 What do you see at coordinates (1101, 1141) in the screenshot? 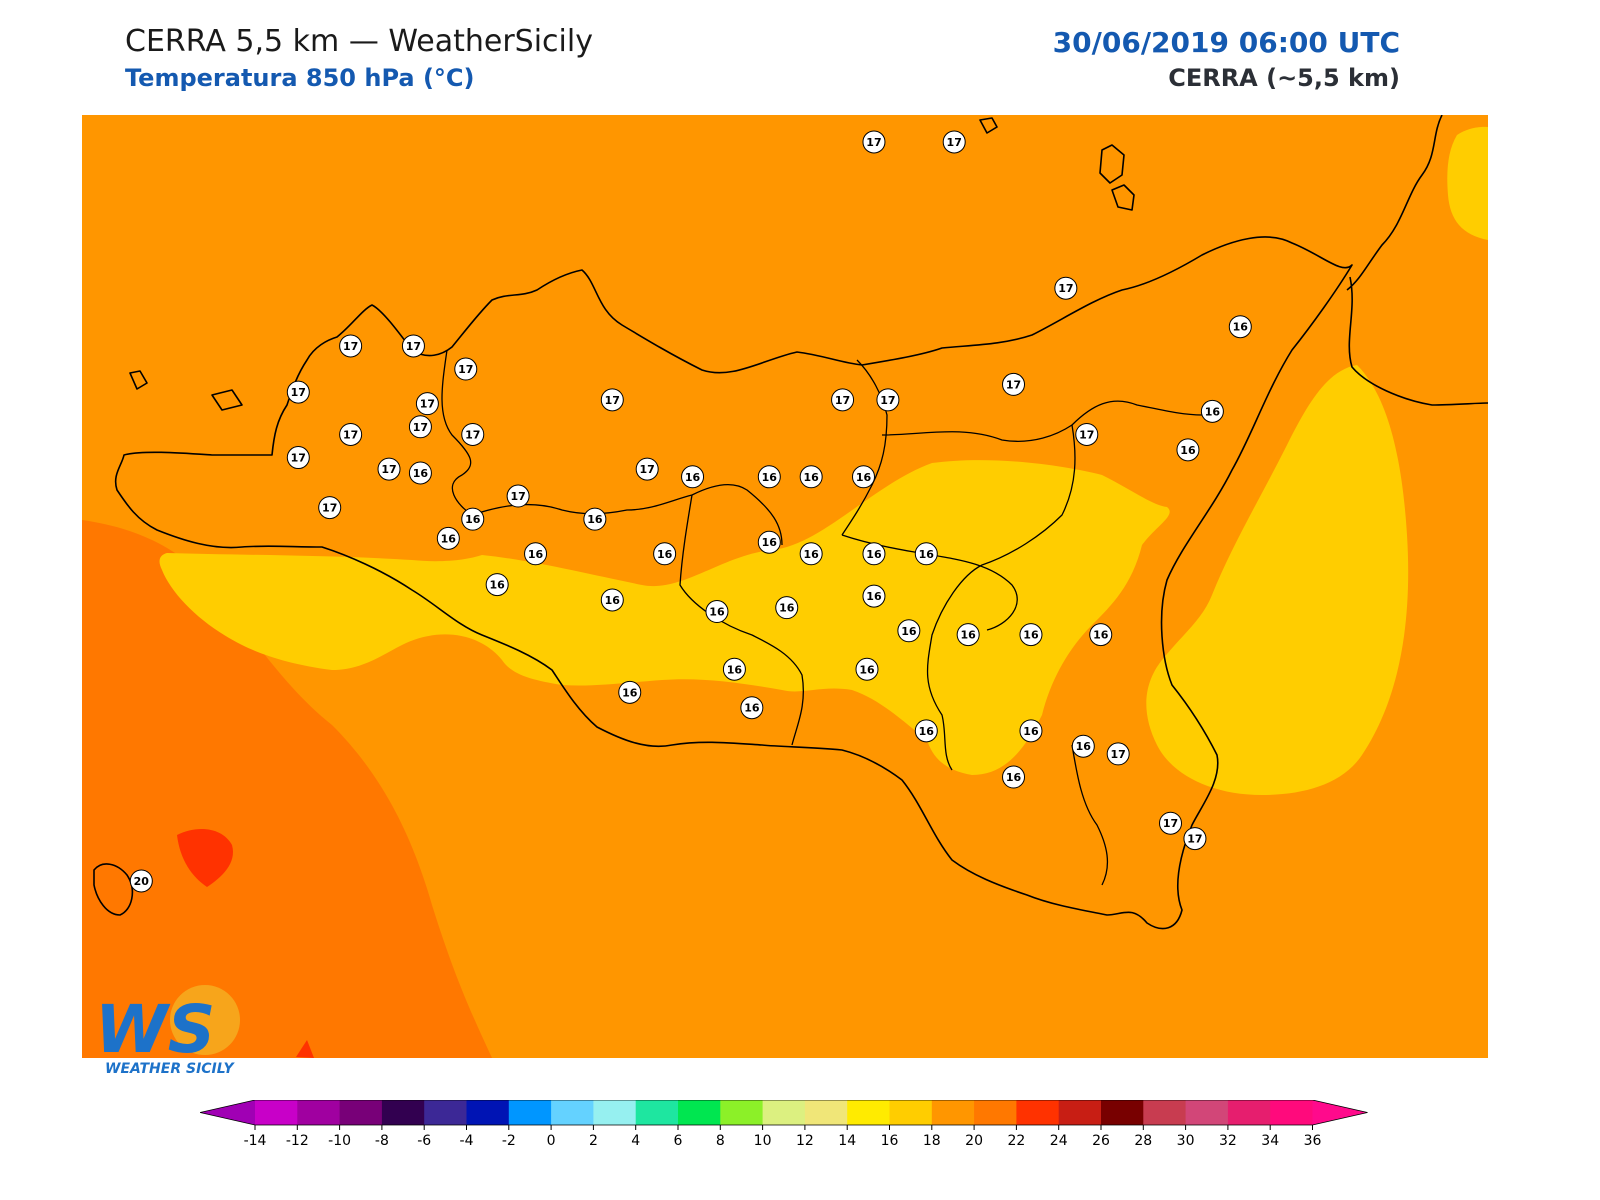
I see `colorbar-tick-label: 26` at bounding box center [1101, 1141].